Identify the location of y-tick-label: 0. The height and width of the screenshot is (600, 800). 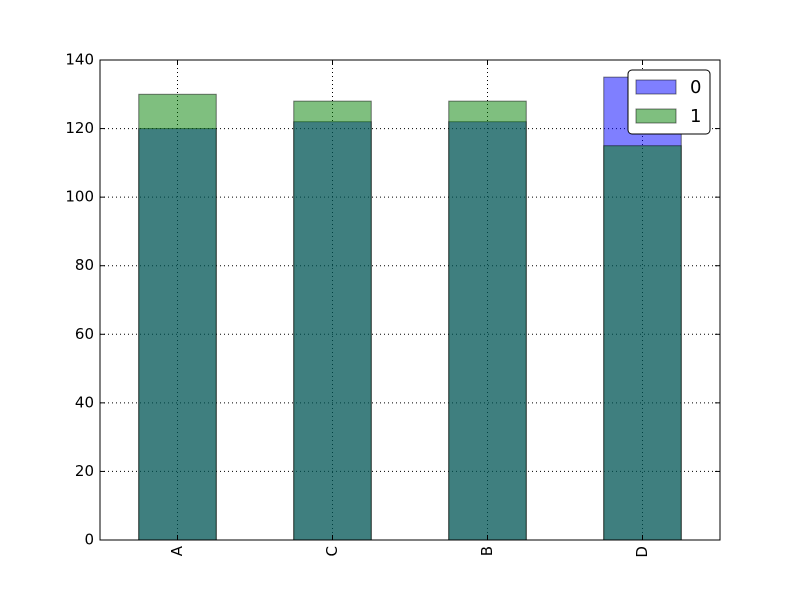
(89, 540).